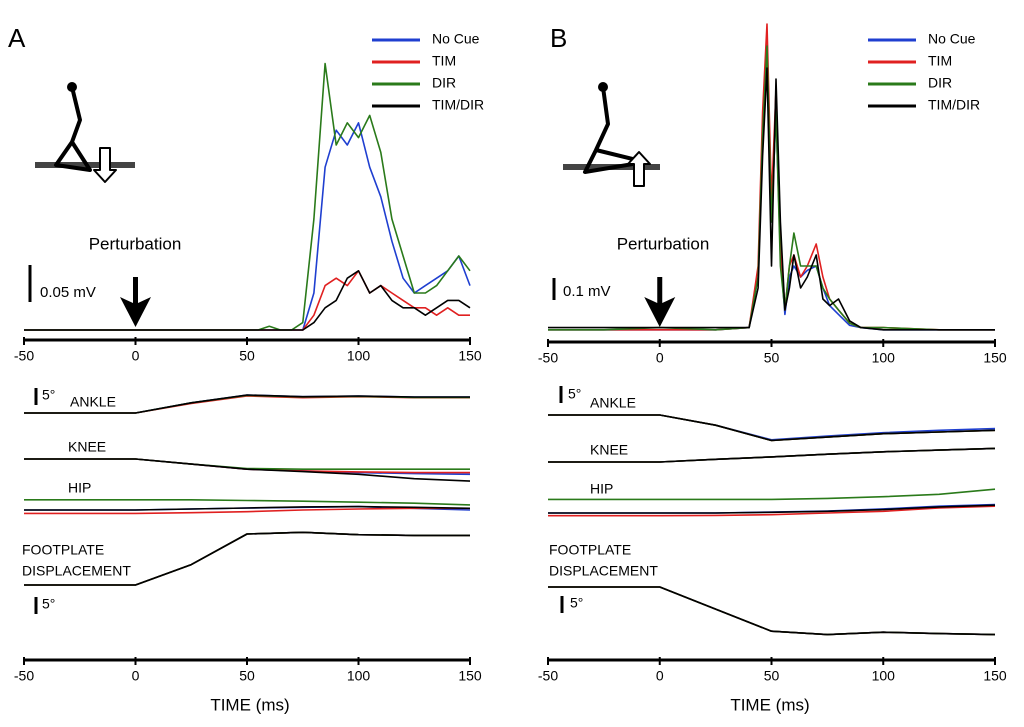 This screenshot has height=727, width=1024. What do you see at coordinates (17, 38) in the screenshot?
I see `panel-letter: A` at bounding box center [17, 38].